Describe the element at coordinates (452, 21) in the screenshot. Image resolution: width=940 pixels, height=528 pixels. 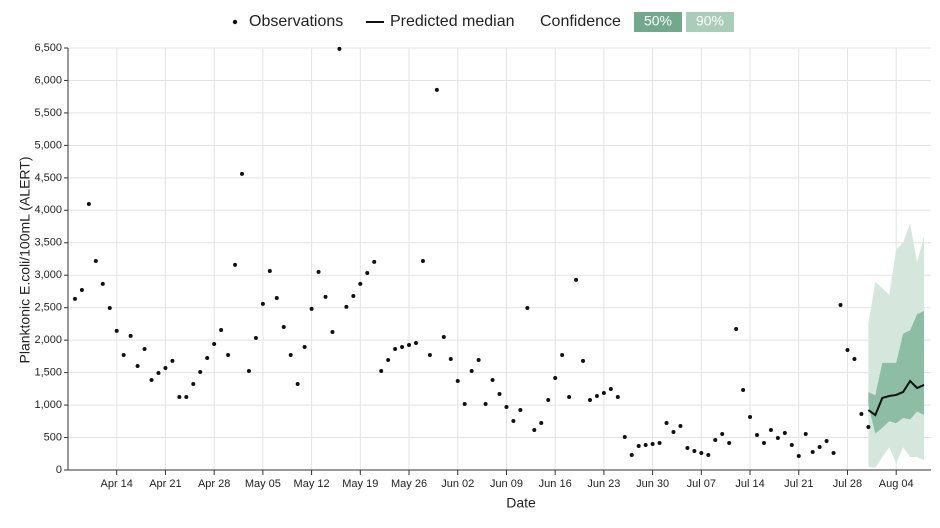
I see `legend-label: Predicted median` at that location.